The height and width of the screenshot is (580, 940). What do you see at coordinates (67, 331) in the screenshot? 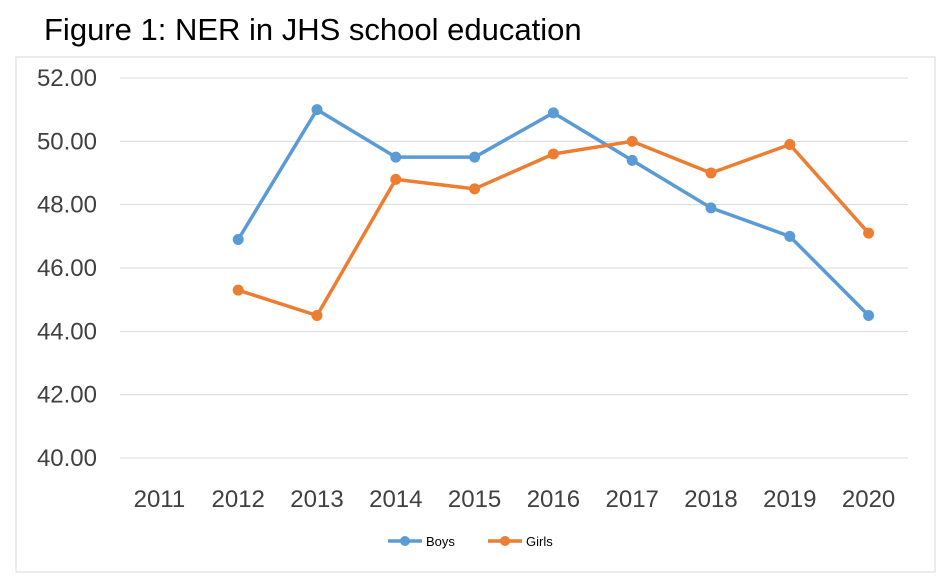
I see `y-tick-label: 44.00` at bounding box center [67, 331].